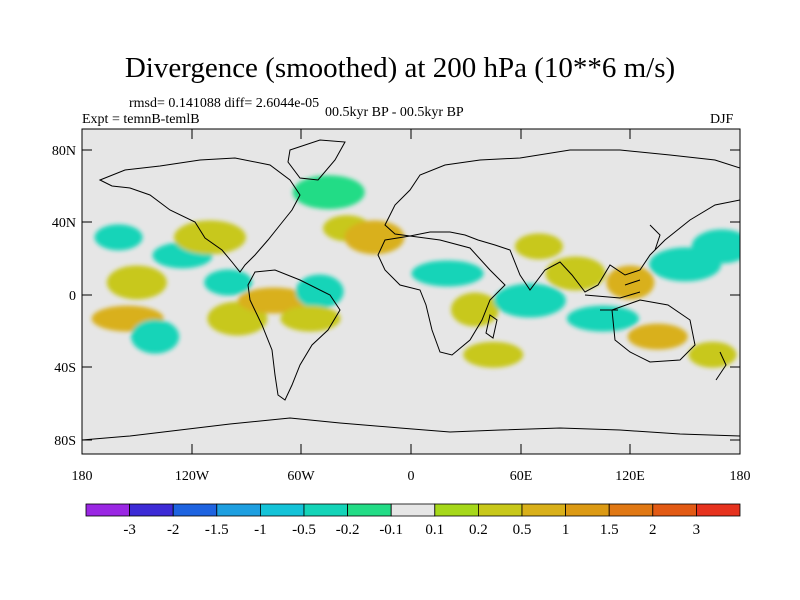 This screenshot has height=600, width=800. I want to click on lat-label-80n: 80N, so click(64, 151).